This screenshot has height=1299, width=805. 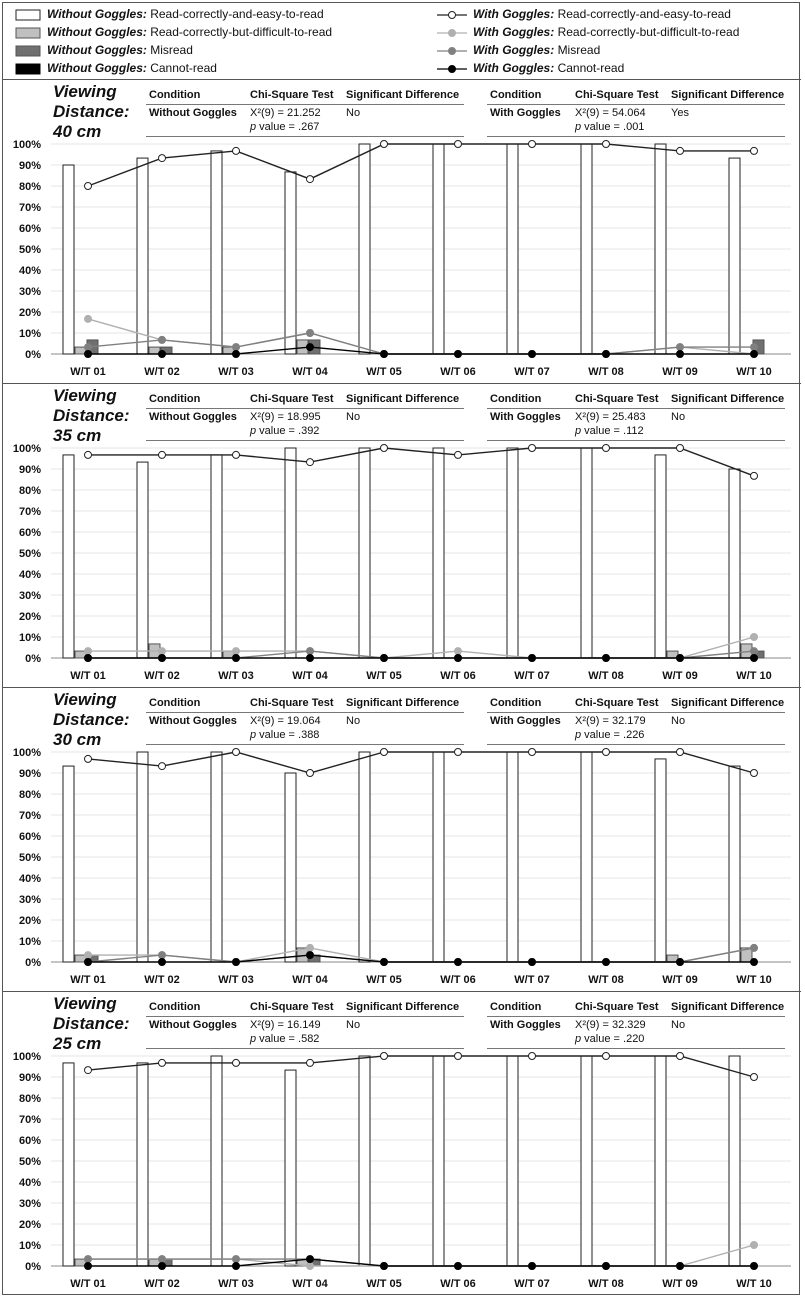 What do you see at coordinates (241, 32) in the screenshot?
I see `legend-label: Read-correctly-but-difficult-to-read` at bounding box center [241, 32].